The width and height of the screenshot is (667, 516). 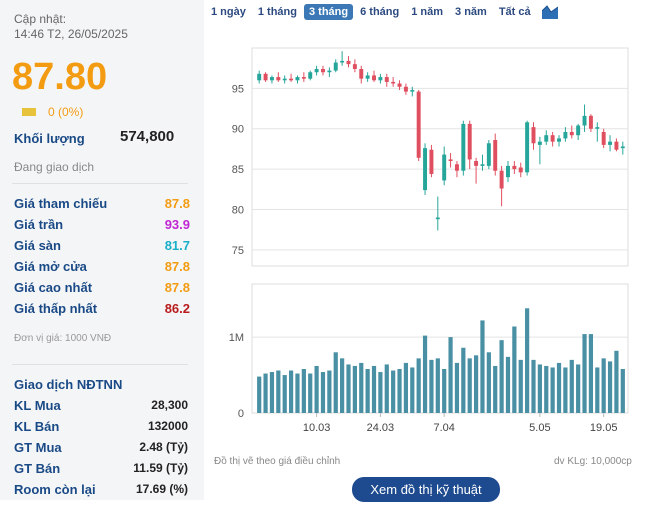 What do you see at coordinates (440, 348) in the screenshot?
I see `volume-panel-frame` at bounding box center [440, 348].